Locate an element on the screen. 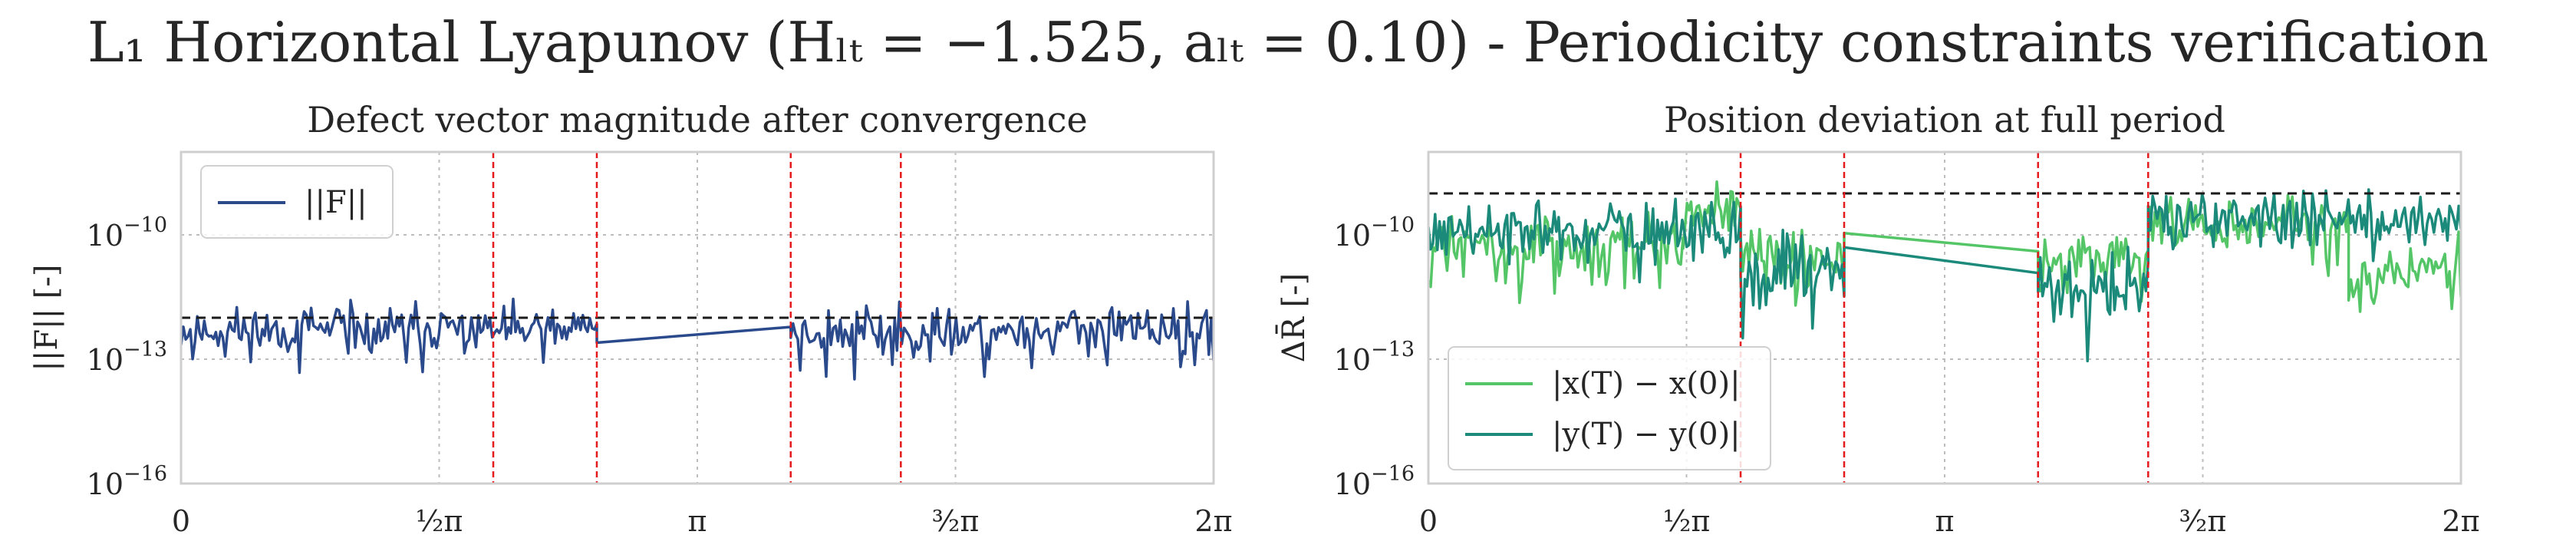 The height and width of the screenshot is (548, 2576). legend-entry: |x(T) − x(0)| is located at coordinates (1646, 383).